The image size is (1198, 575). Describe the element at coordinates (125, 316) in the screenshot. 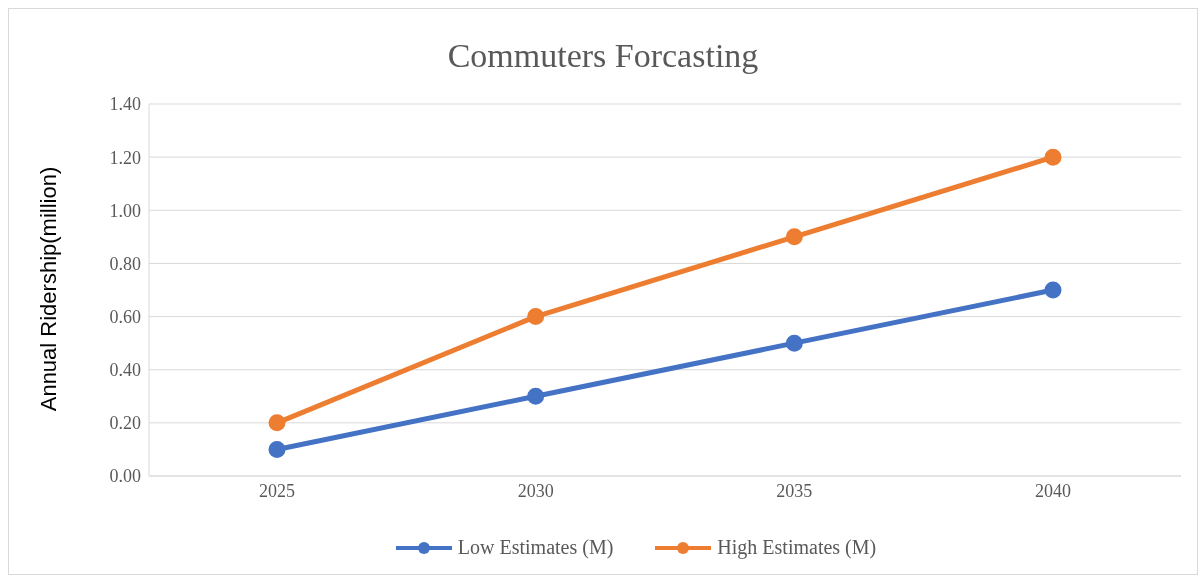

I see `y-tick-label: 0.60` at that location.